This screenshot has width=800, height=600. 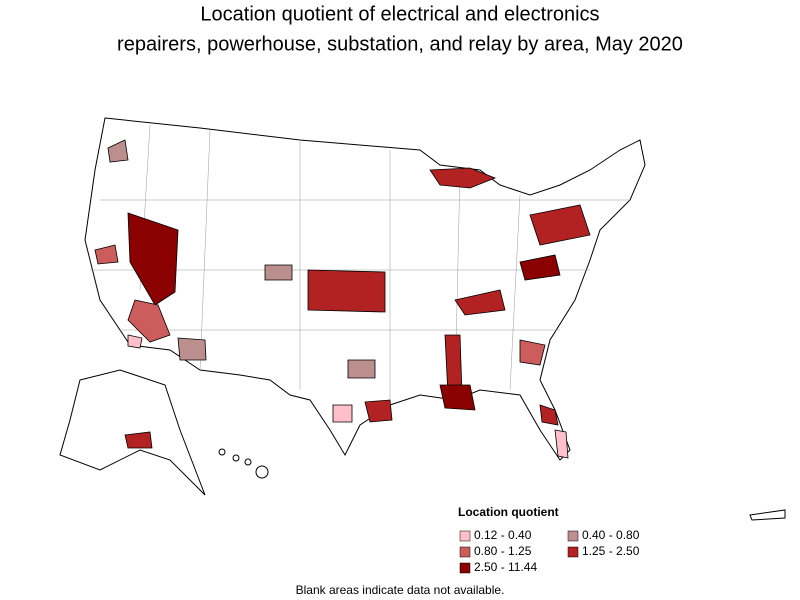 I want to click on hawaii, so click(x=243, y=463).